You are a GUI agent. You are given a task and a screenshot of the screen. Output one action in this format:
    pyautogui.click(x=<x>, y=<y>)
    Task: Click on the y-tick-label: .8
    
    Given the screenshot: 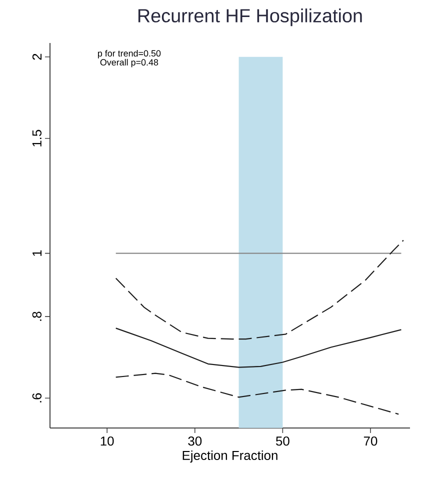 What is the action you would take?
    pyautogui.click(x=37, y=316)
    